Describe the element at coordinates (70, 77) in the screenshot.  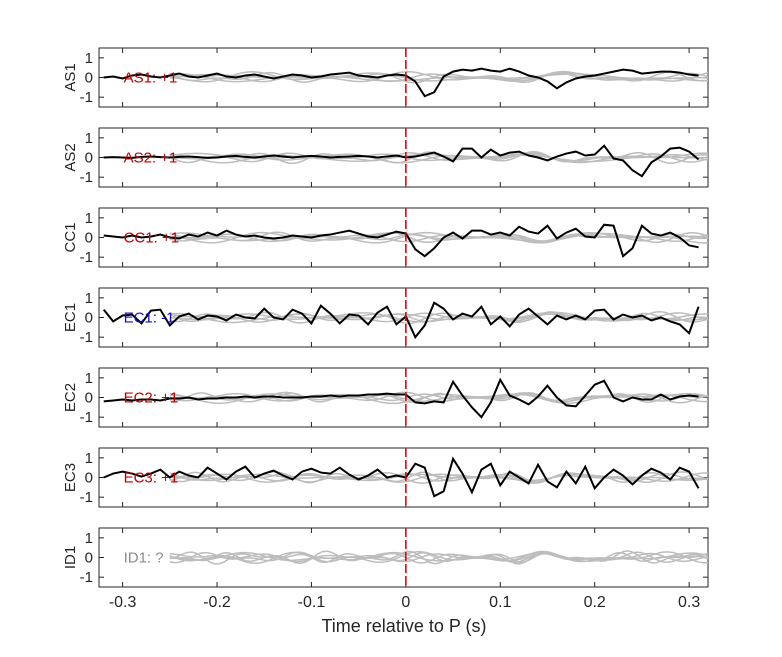
I see `station-label: AS1` at that location.